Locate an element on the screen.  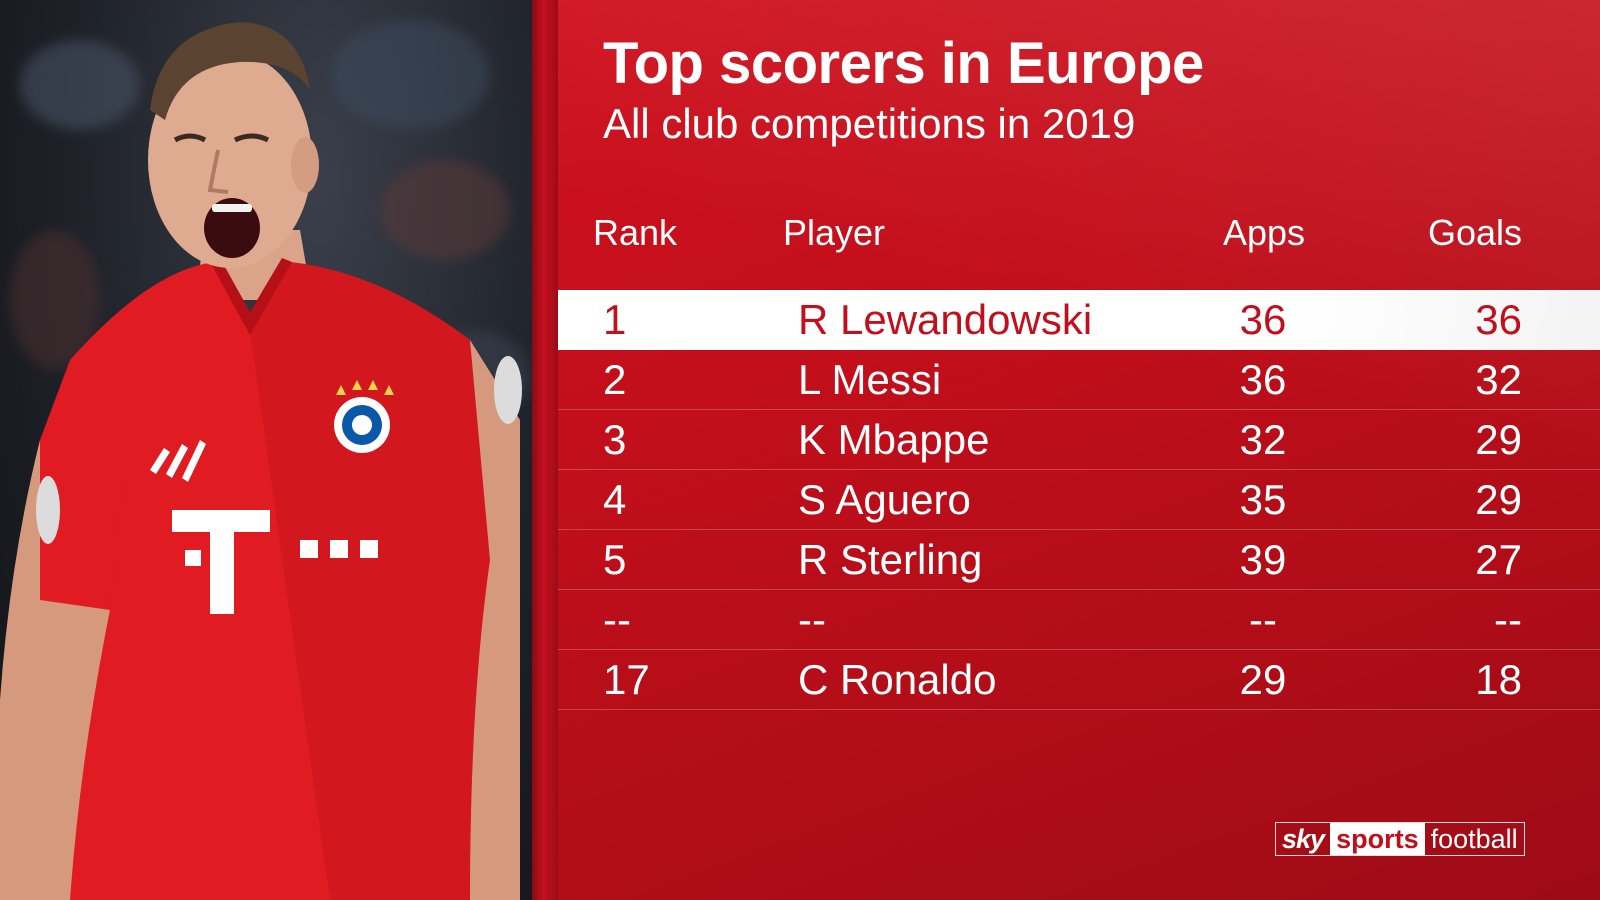
rank-cell: 5 is located at coordinates (615, 559).